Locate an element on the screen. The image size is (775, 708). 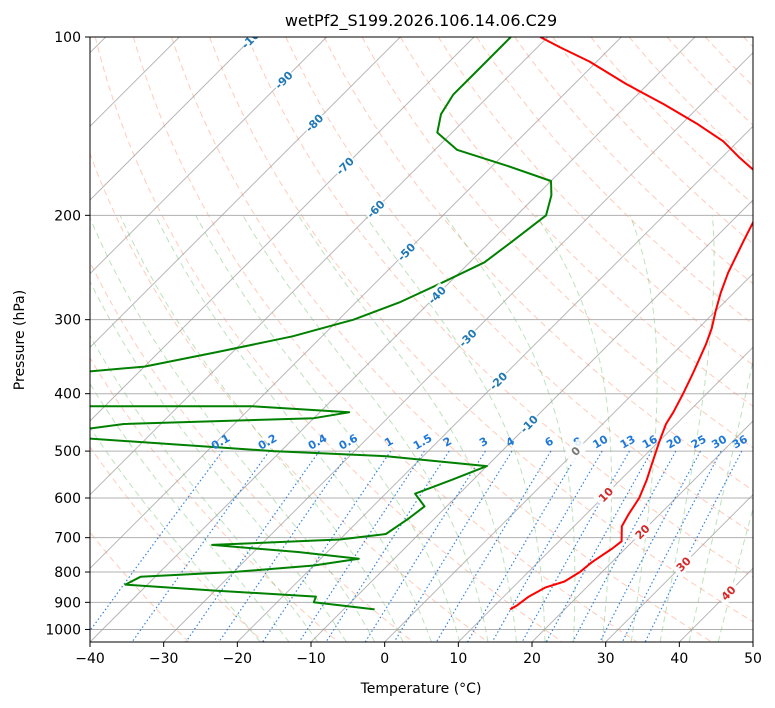
y-tick-label: 500 is located at coordinates (67, 452).